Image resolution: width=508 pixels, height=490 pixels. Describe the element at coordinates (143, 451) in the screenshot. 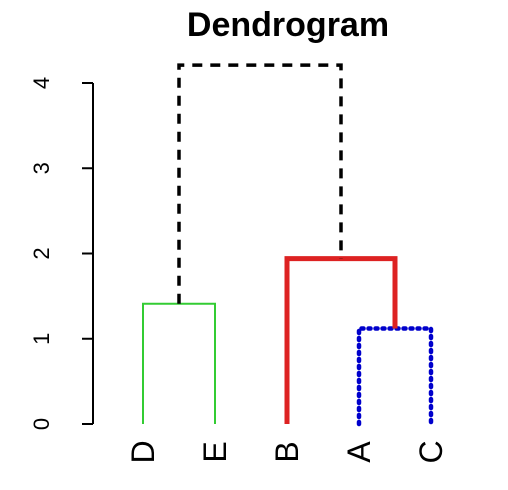

I see `leaf-label-d: D` at that location.